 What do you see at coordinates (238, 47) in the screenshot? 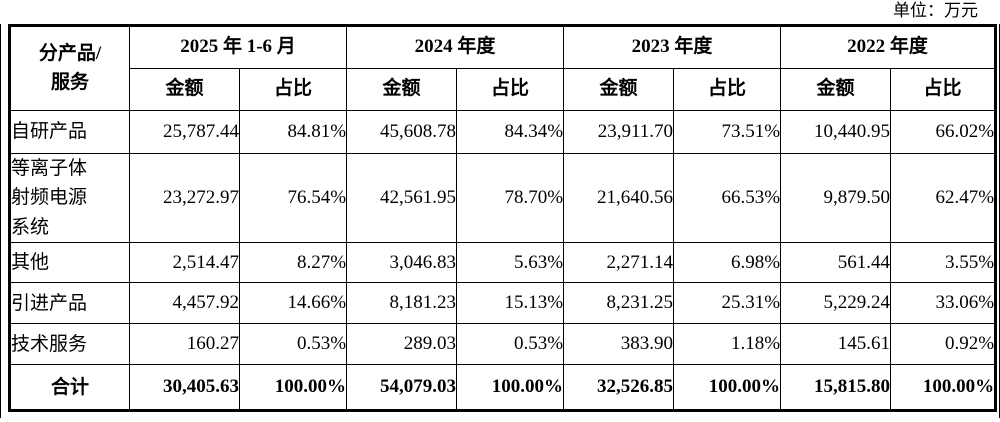
I see `period-header-2025h1: 2025 年 1-6 月` at bounding box center [238, 47].